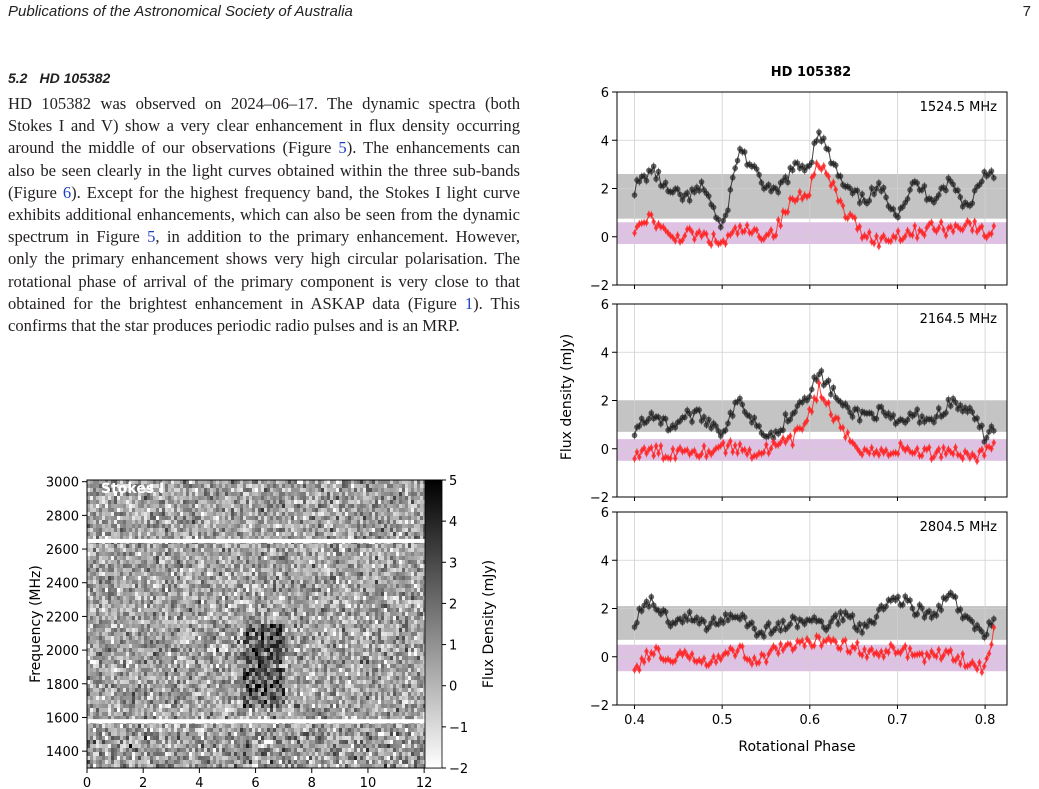 This screenshot has width=1039, height=789. Describe the element at coordinates (469, 303) in the screenshot. I see `figure-link: 1` at that location.